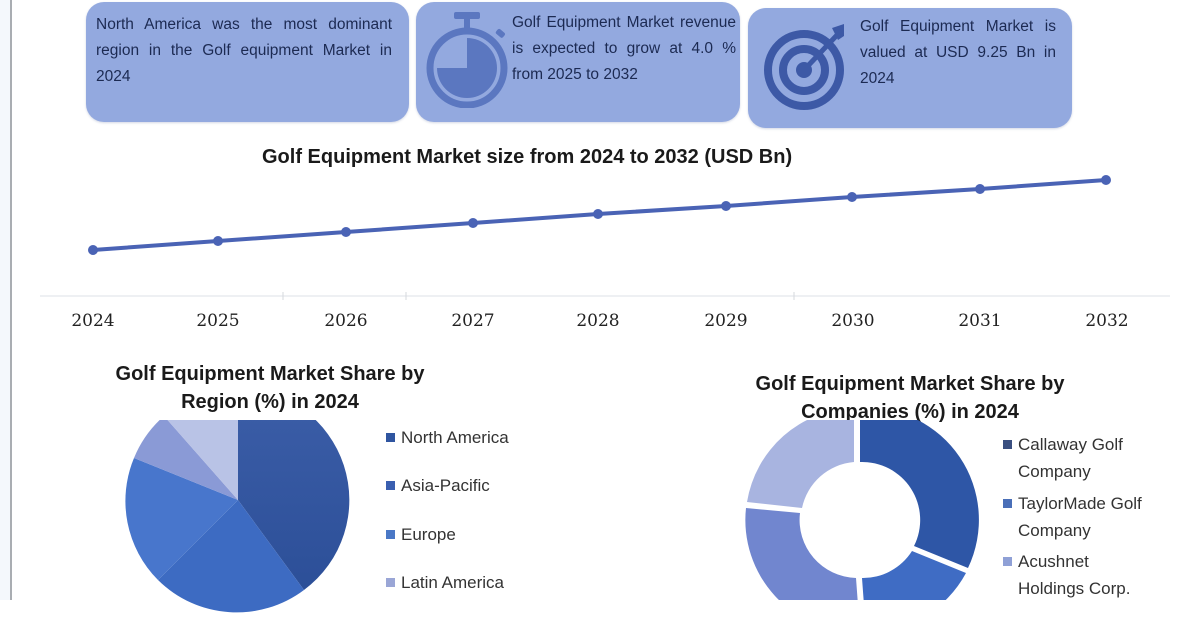  I want to click on company-donut-title-line2: Companies (%) in 2024, so click(910, 412).